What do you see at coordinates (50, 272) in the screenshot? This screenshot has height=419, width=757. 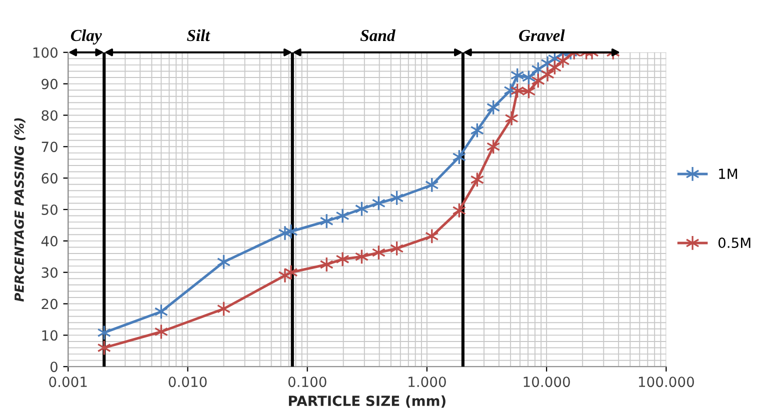 I see `y-tick-label: 30` at bounding box center [50, 272].